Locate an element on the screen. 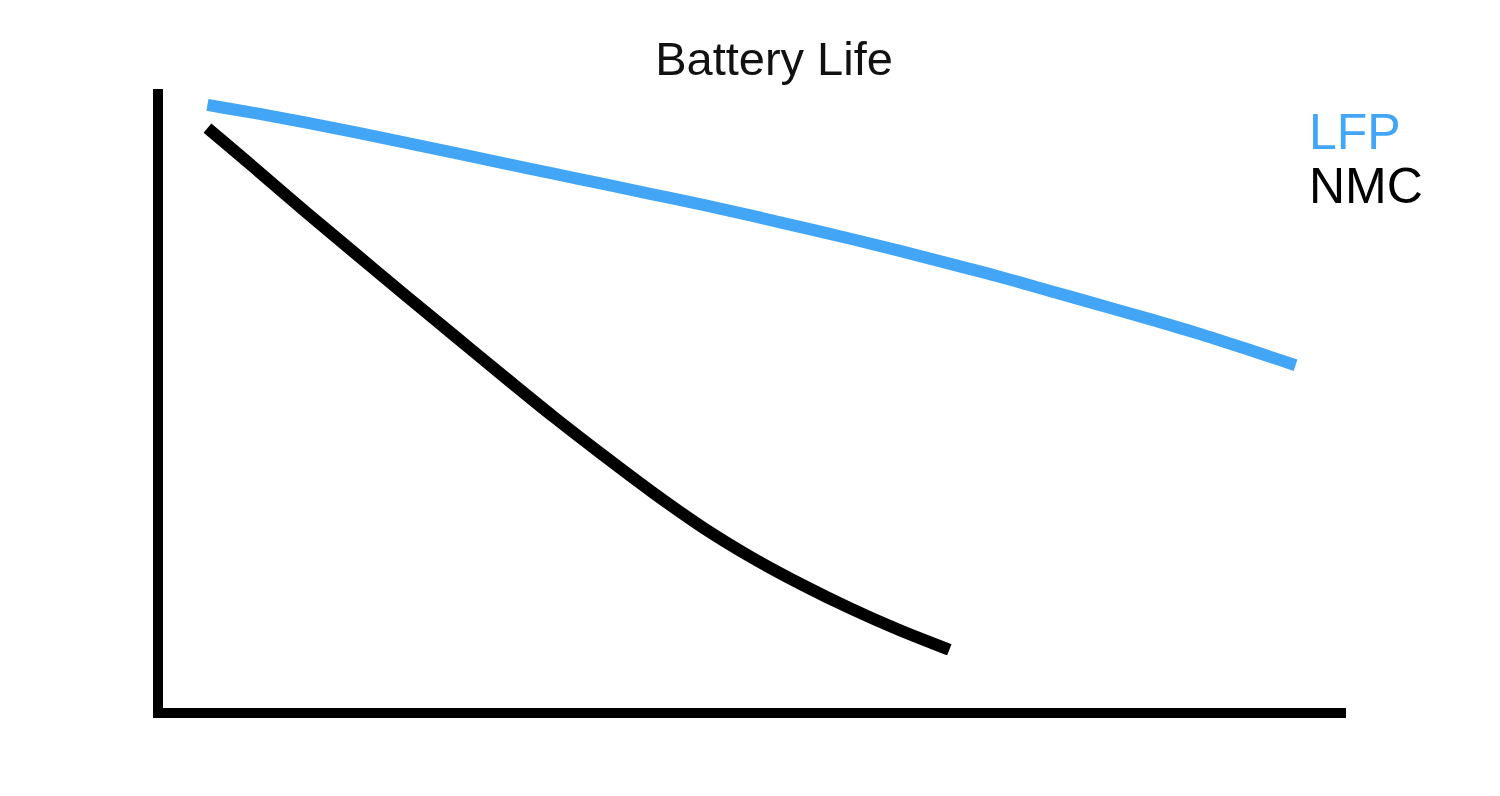  text: LFP is located at coordinates (1355, 132).